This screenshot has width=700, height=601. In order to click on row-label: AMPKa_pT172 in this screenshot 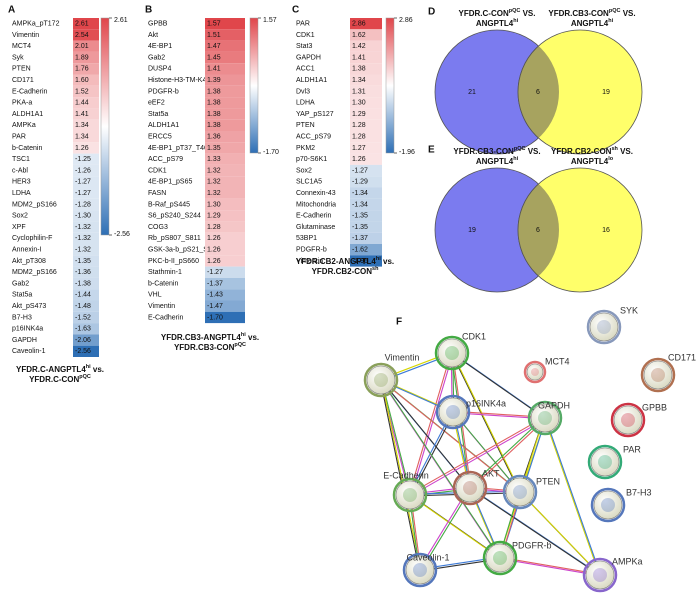, I will do `click(36, 23)`.